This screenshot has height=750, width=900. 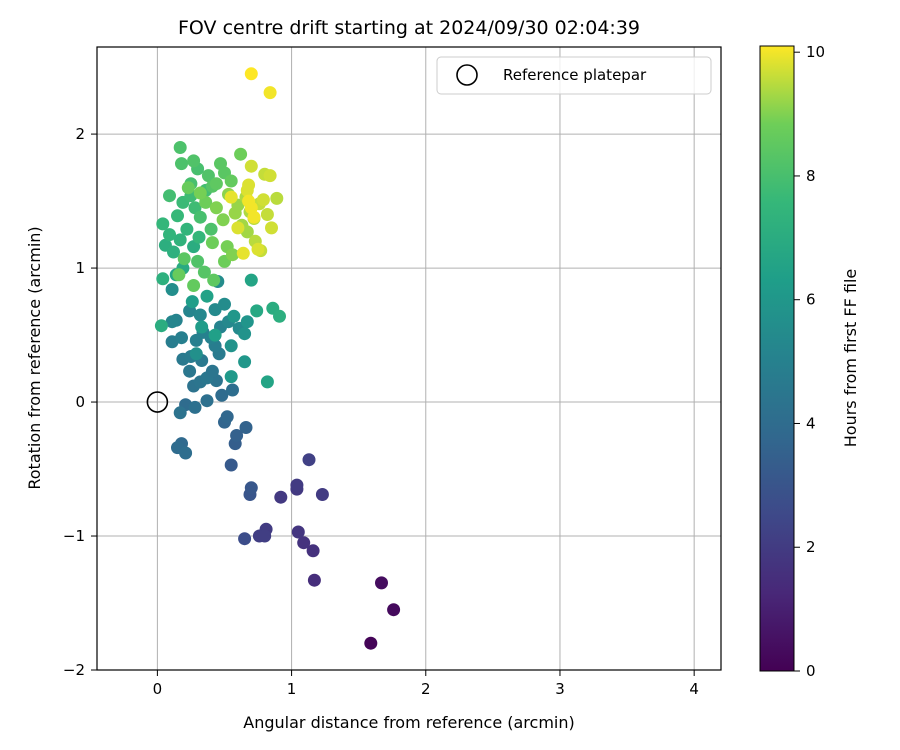 What do you see at coordinates (811, 423) in the screenshot?
I see `colorbar-tick-label: 4` at bounding box center [811, 423].